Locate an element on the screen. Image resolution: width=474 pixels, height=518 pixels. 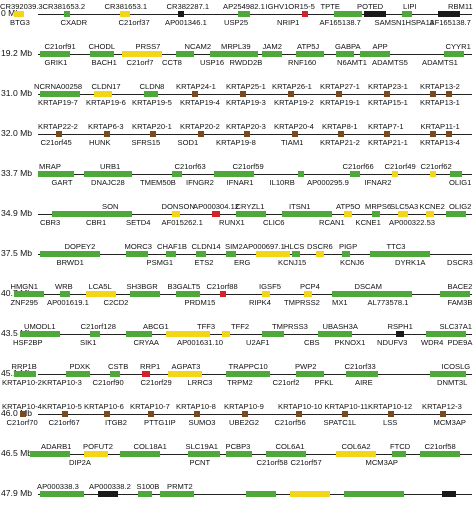
gene-label: IL10RB is located at coordinates (282, 182).